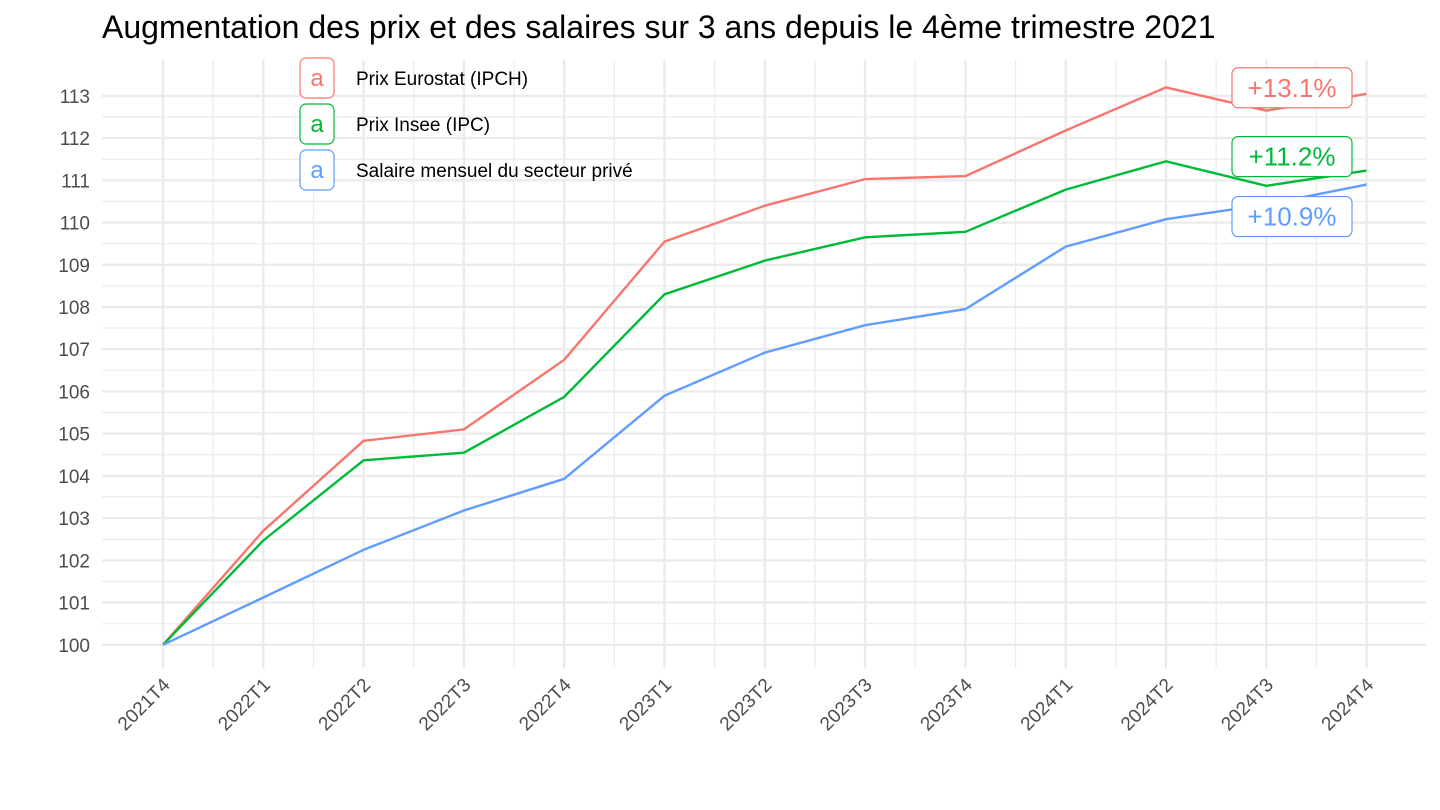 The width and height of the screenshot is (1440, 810). I want to click on end-label-3: +10.9%, so click(1292, 217).